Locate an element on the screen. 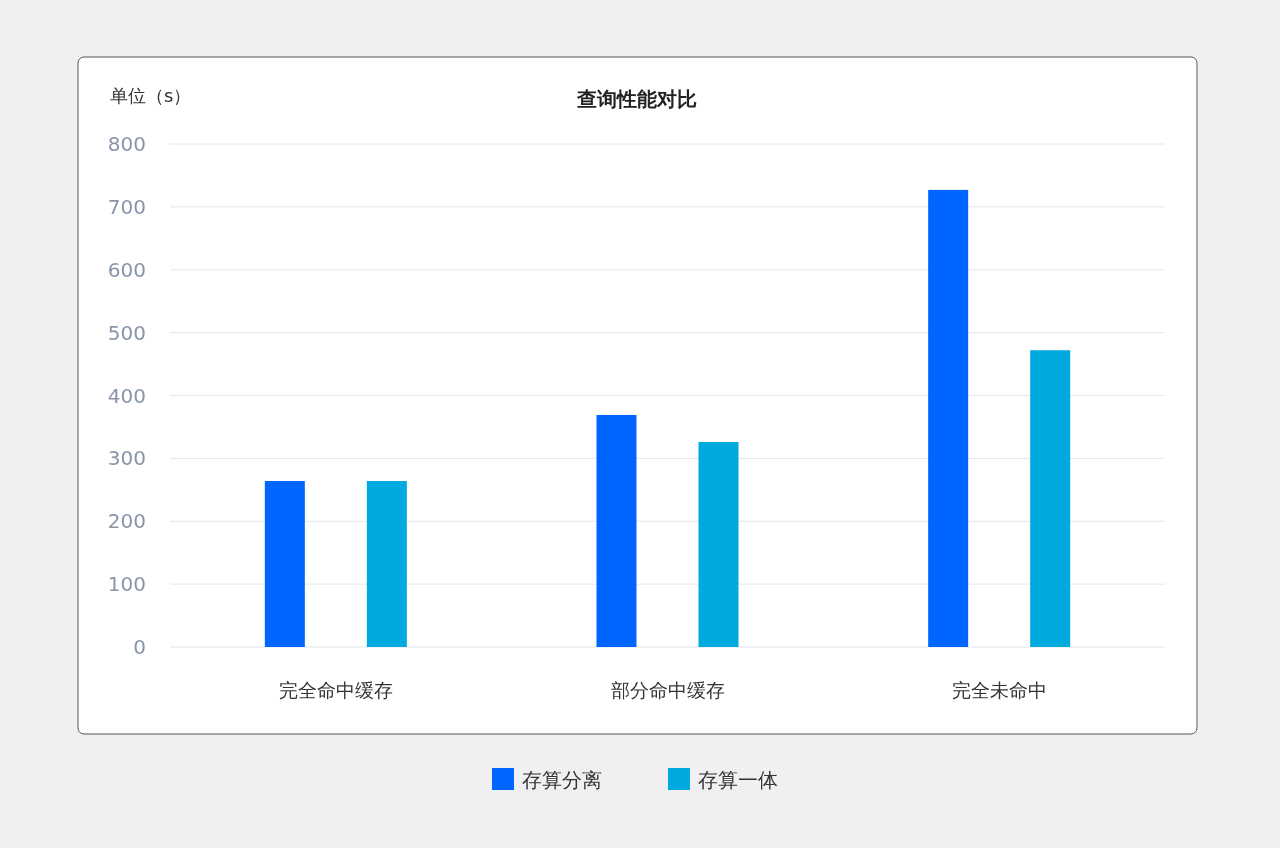 The width and height of the screenshot is (1280, 848). y-tick-label: 700 is located at coordinates (126, 206).